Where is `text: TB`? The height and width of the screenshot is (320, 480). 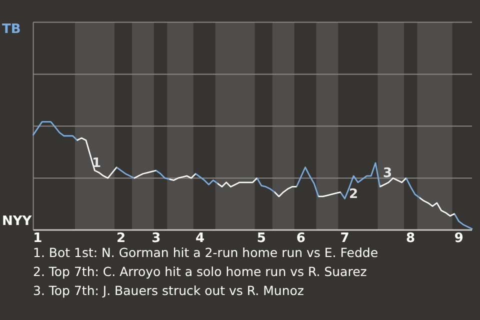 text: TB is located at coordinates (11, 29).